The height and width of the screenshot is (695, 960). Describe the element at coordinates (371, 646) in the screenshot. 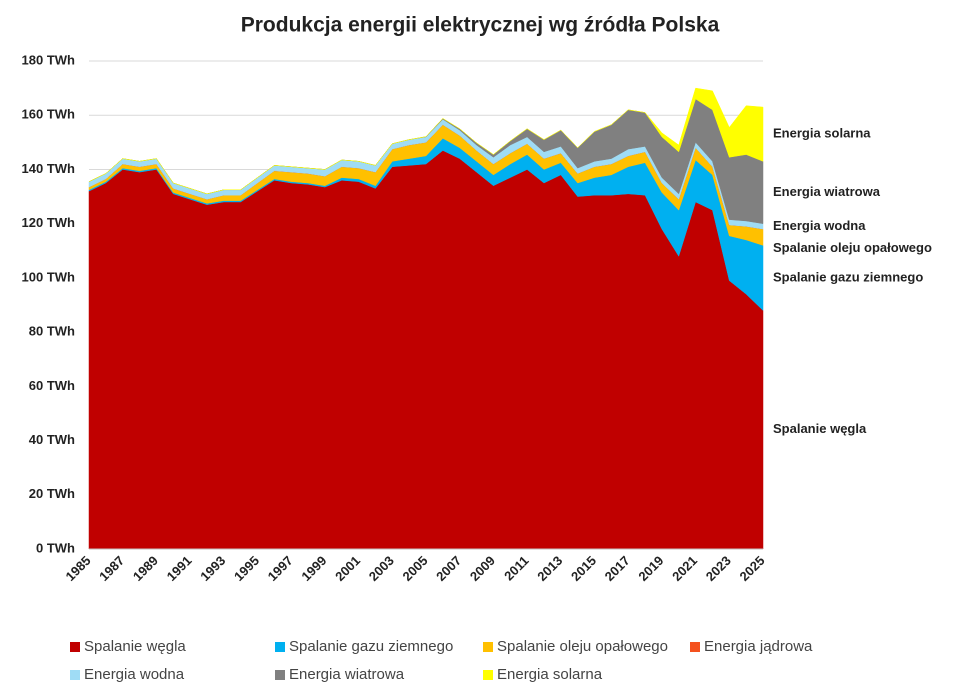

I see `legend-label: Spalanie gazu ziemnego` at that location.